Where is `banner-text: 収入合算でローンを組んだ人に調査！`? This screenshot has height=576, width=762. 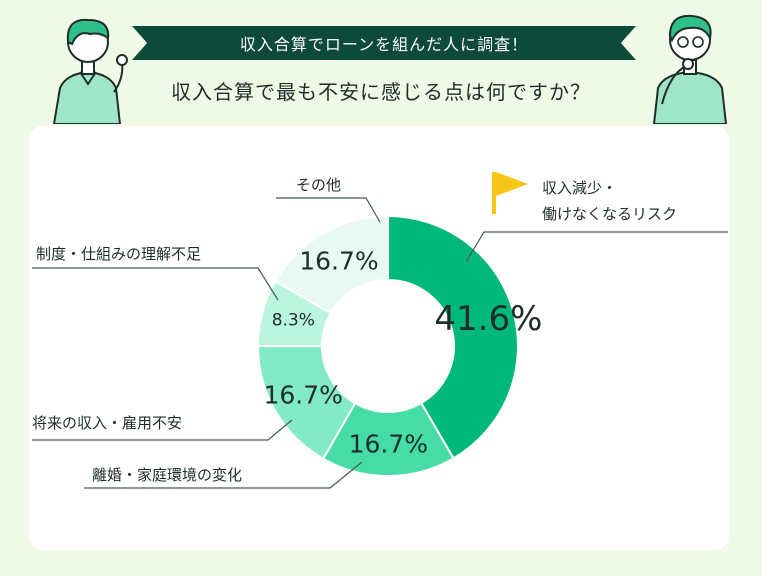
banner-text: 収入合算でローンを組んだ人に調査！ is located at coordinates (384, 44).